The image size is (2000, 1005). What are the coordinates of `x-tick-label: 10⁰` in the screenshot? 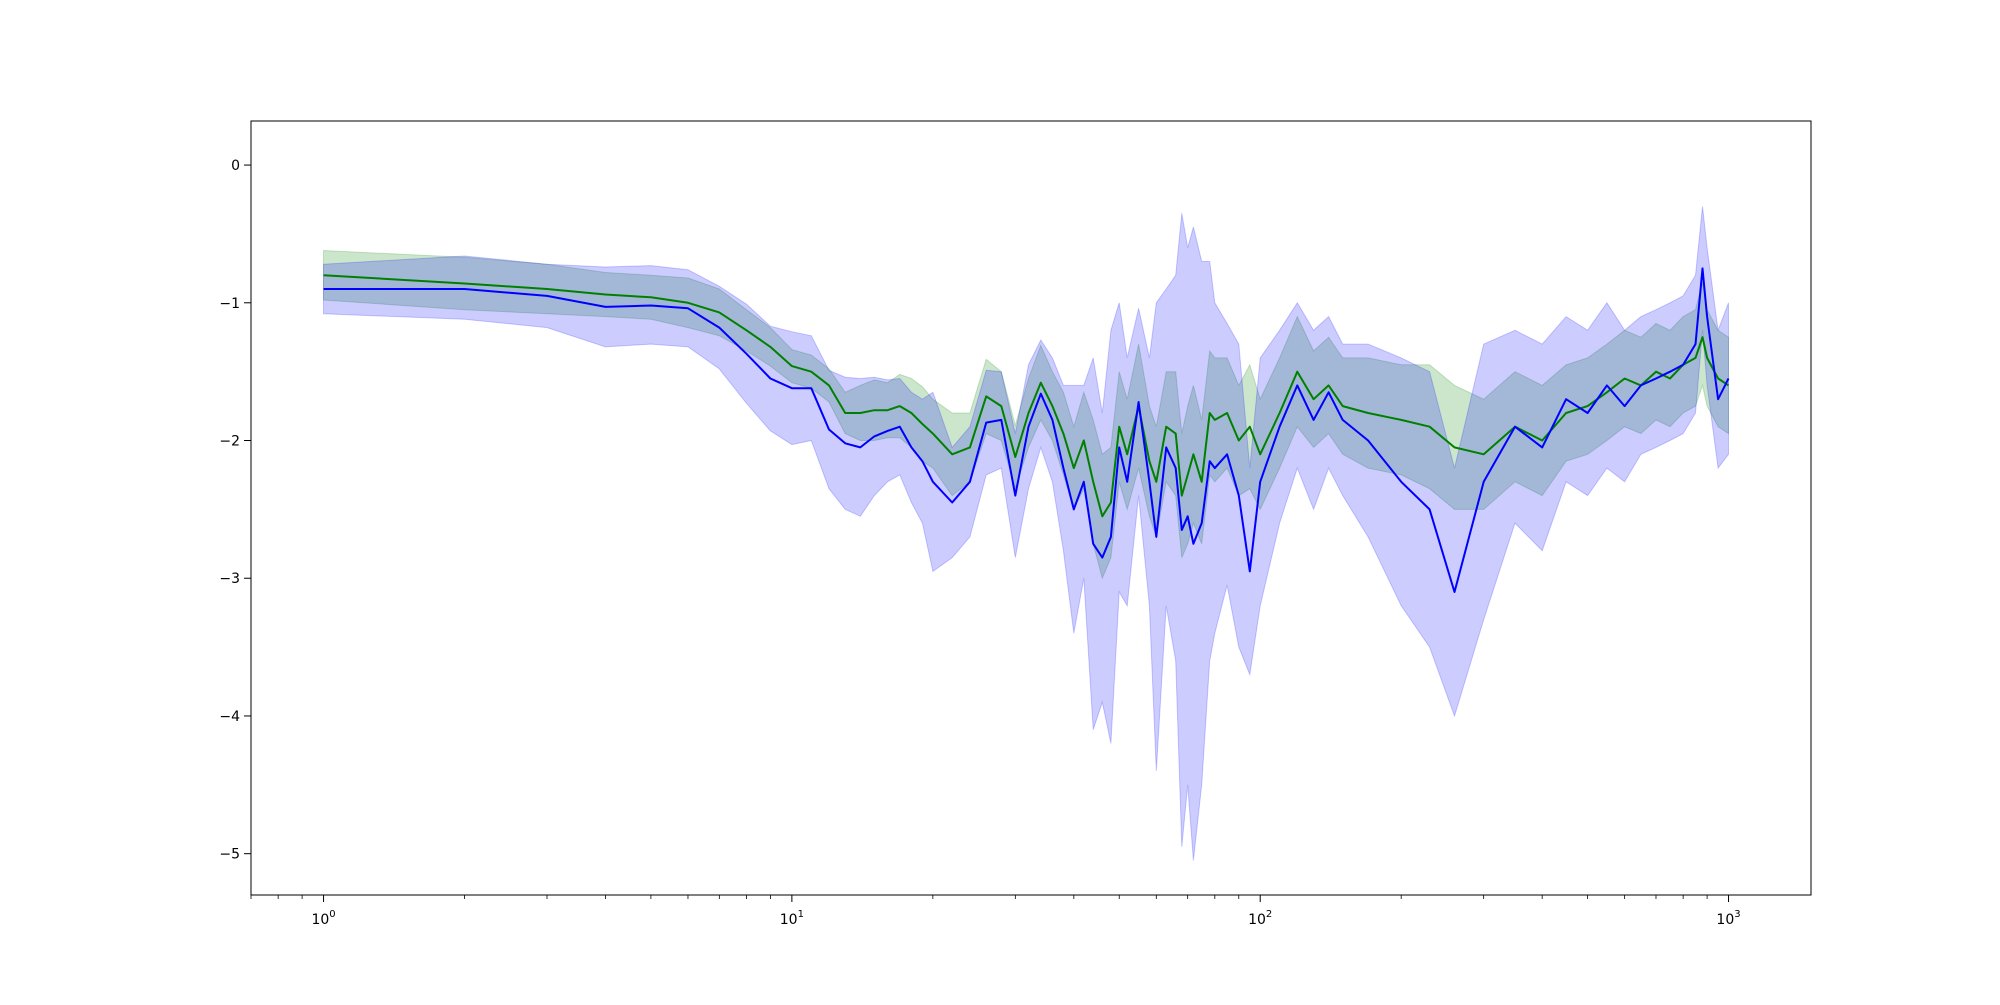 It's located at (323, 918).